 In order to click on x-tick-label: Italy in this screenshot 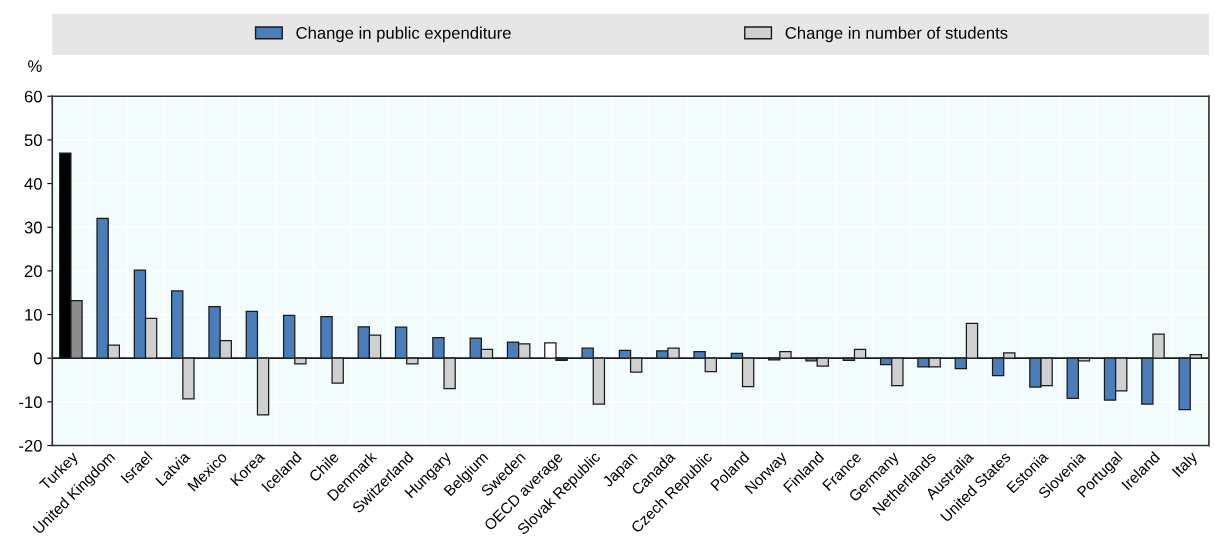, I will do `click(1186, 465)`.